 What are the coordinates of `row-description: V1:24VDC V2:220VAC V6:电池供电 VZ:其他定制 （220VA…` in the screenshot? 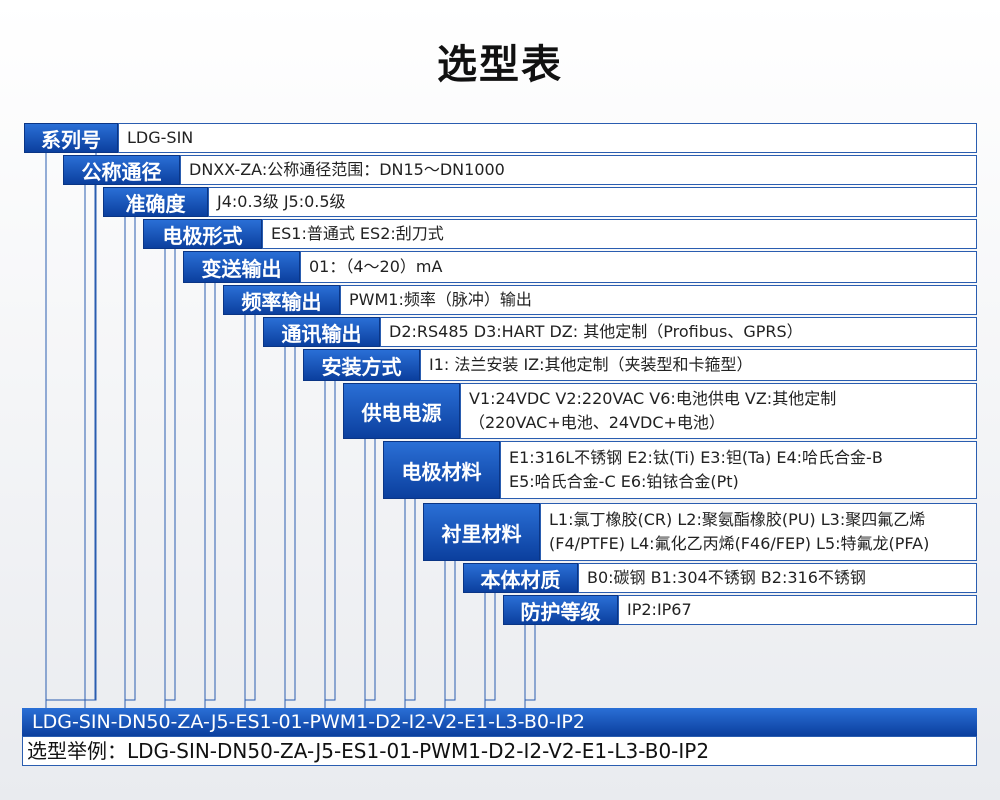 It's located at (718, 411).